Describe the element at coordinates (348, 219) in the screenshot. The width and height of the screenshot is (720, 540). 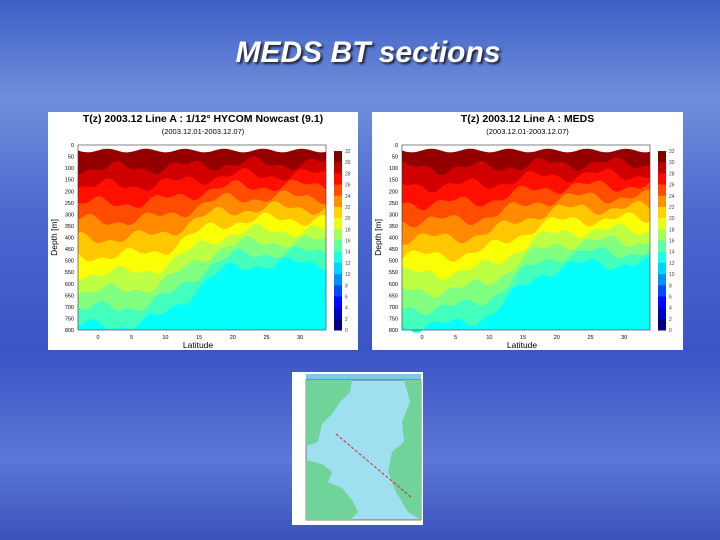
I see `colorbar-label: 20` at that location.